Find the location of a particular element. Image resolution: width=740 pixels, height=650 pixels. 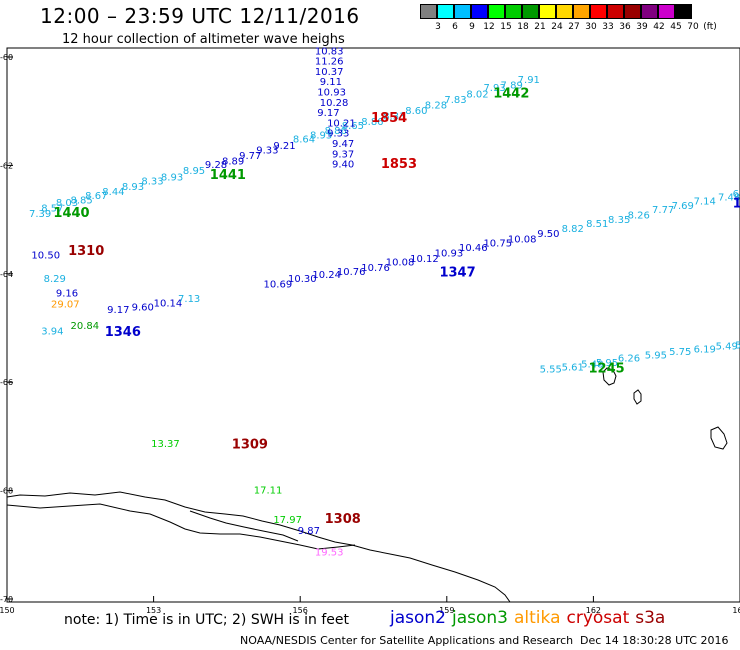

scale-label: 45 is located at coordinates (676, 27).